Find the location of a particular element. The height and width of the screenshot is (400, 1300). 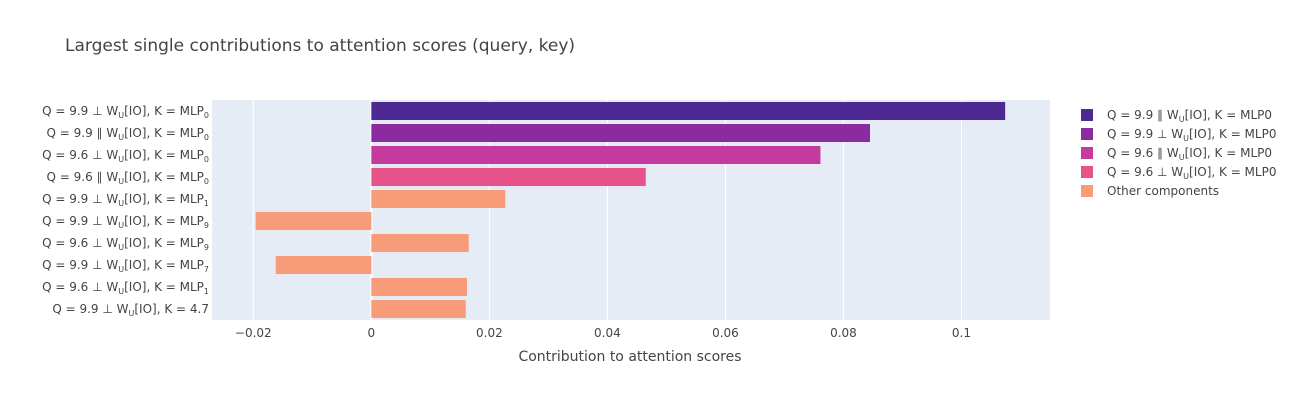

legend-label: Q = 9.6 ⊥ WU[IO], K = MLP0 is located at coordinates (1191, 173).